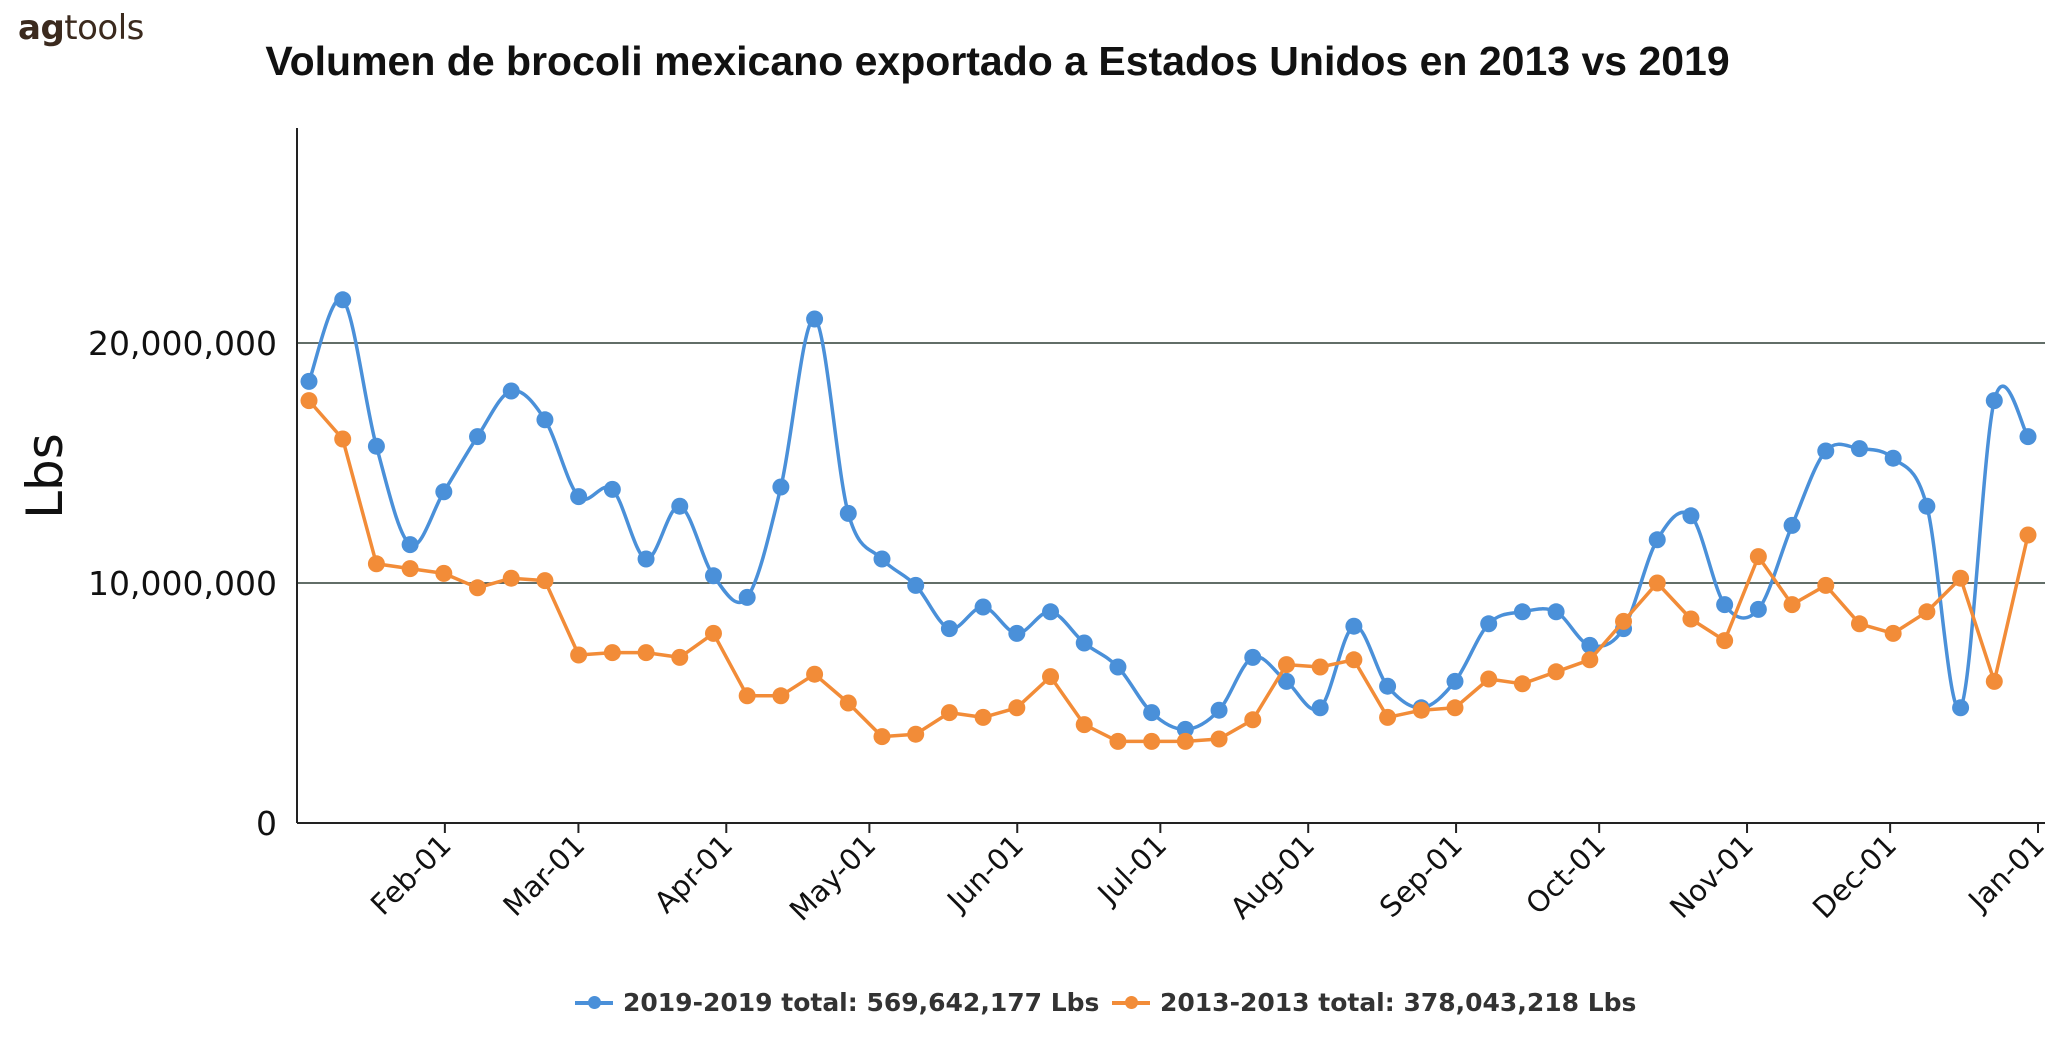 This screenshot has width=2063, height=1050. I want to click on x-tick-label: May-01, so click(833, 878).